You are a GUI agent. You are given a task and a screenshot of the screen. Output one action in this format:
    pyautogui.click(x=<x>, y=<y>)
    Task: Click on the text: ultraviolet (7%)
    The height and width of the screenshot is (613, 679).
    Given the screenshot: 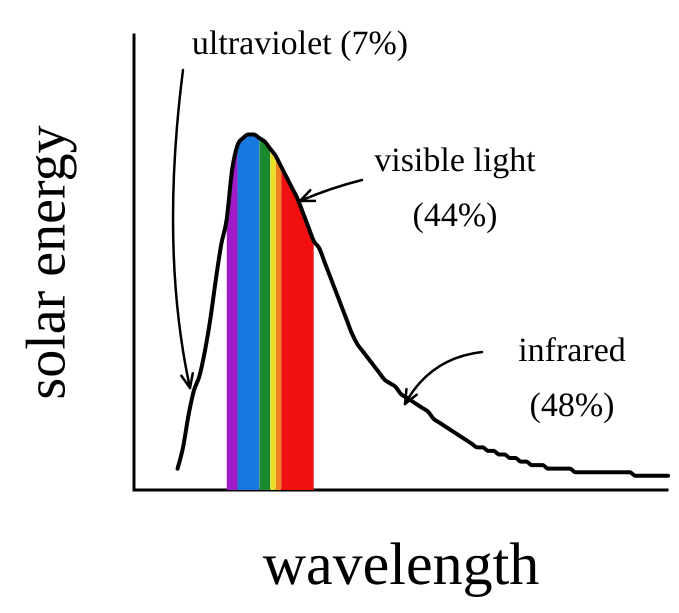 What is the action you would take?
    pyautogui.click(x=300, y=43)
    